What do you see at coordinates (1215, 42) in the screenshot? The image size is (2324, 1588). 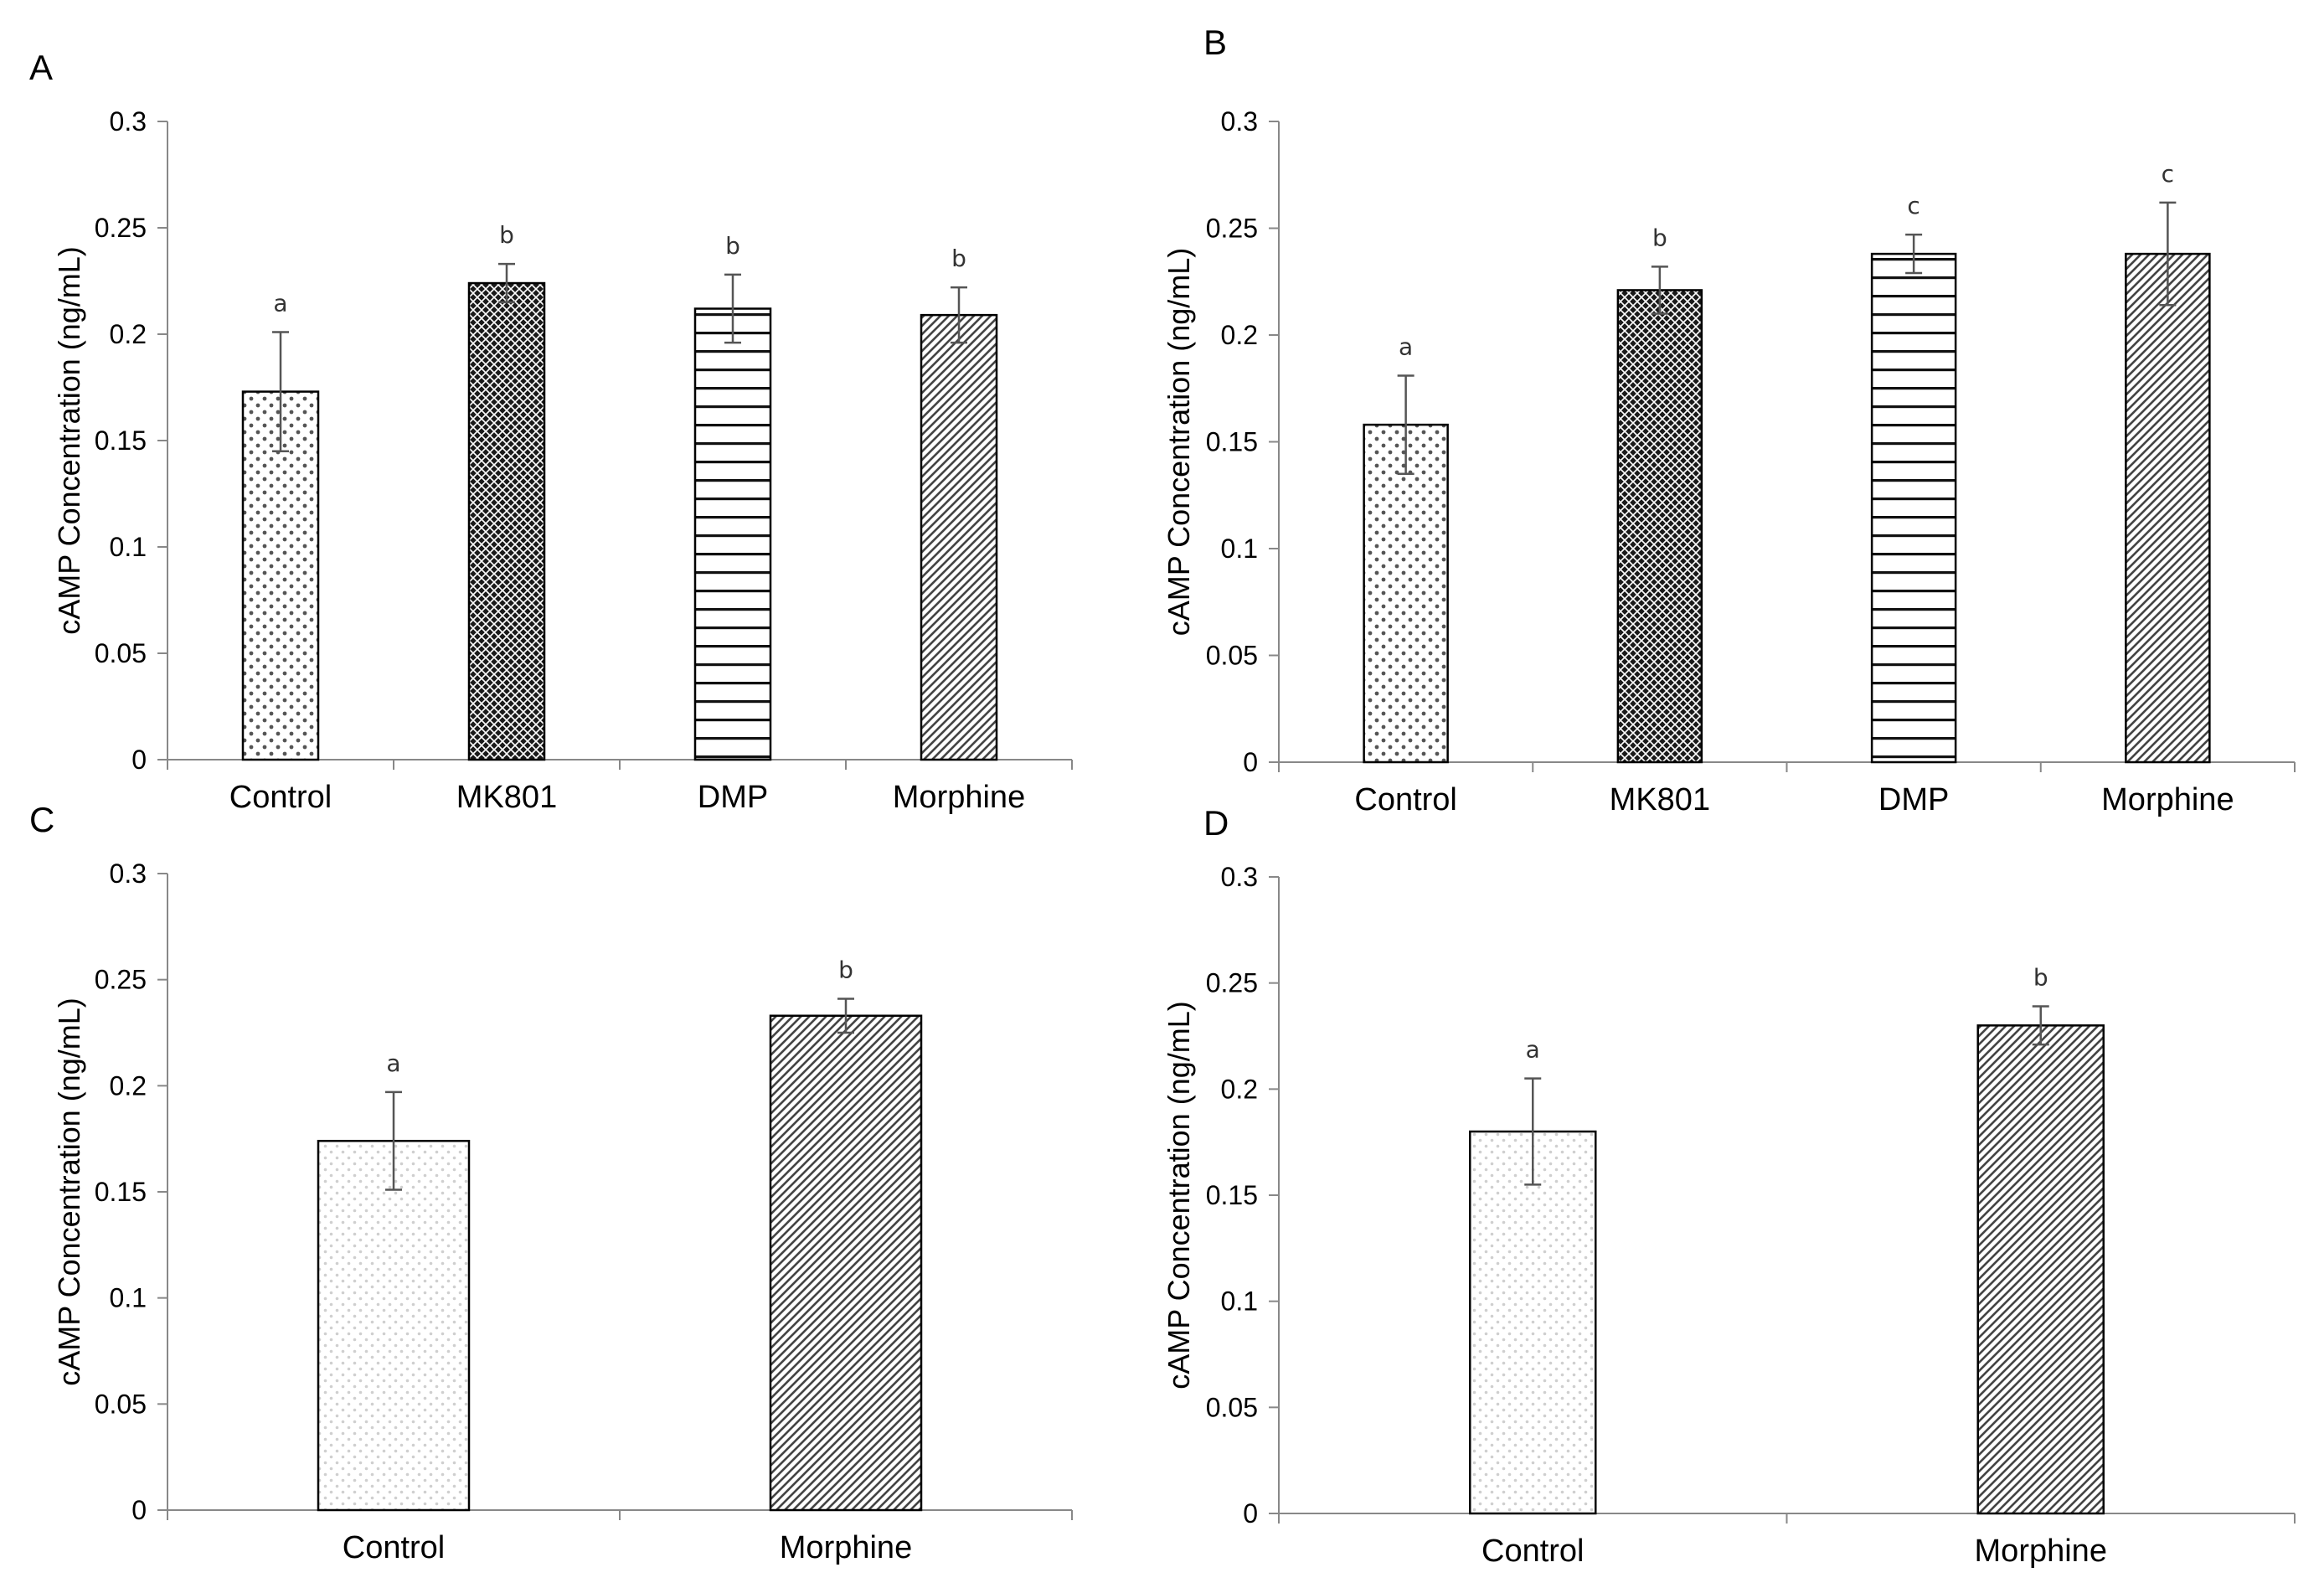 I see `panel-letter: B` at bounding box center [1215, 42].